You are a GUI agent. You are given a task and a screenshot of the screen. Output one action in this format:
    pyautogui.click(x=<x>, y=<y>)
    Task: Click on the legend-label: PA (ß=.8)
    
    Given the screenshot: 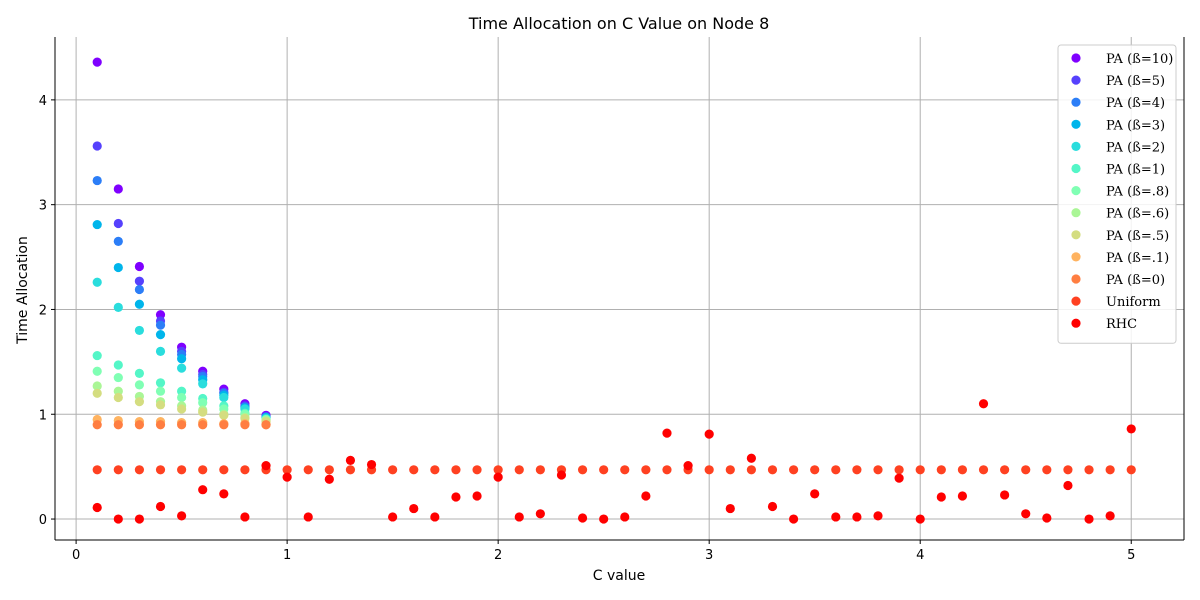 What is the action you would take?
    pyautogui.click(x=1137, y=192)
    